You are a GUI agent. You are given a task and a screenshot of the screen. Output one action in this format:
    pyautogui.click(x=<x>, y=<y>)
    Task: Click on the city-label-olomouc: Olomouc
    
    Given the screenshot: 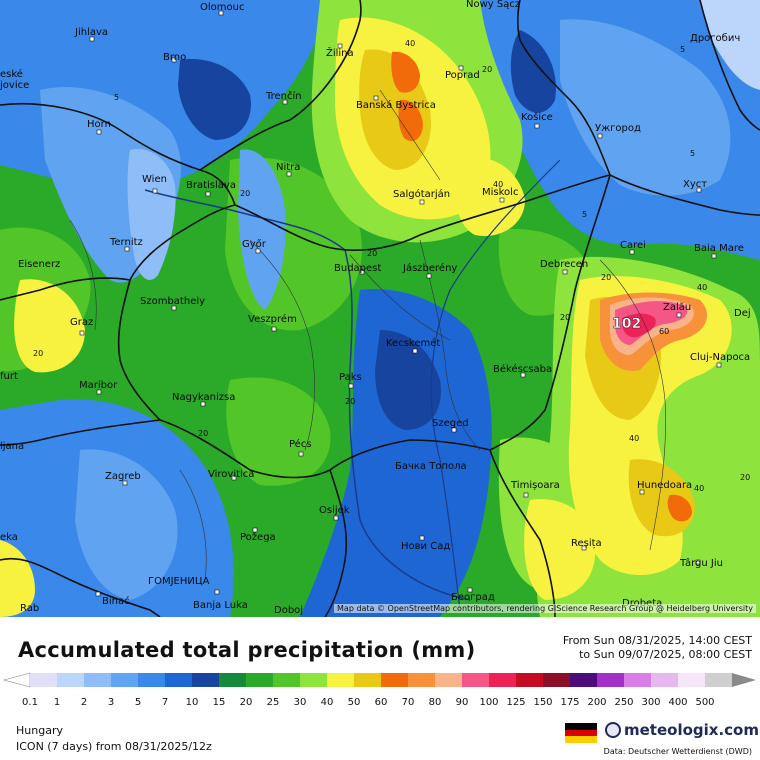 What is the action you would take?
    pyautogui.click(x=222, y=7)
    